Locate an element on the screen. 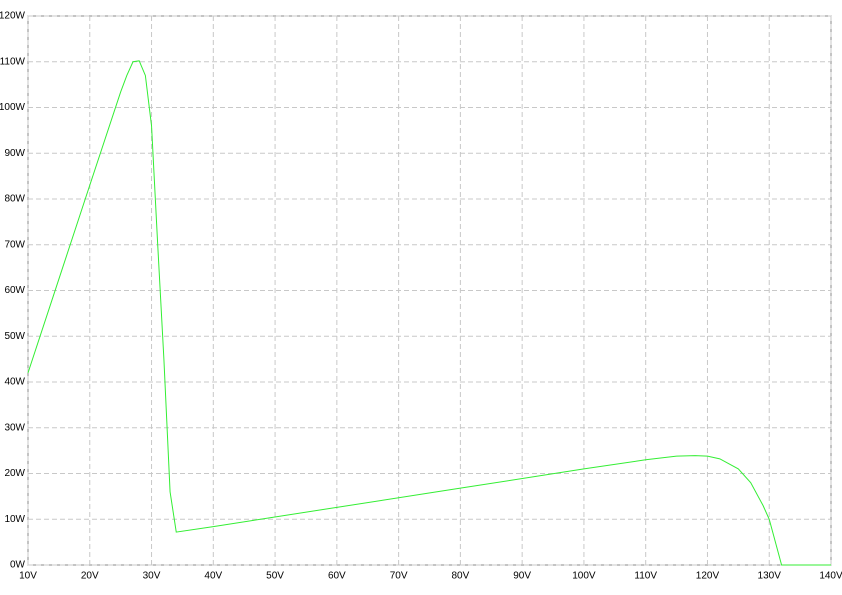 Image resolution: width=842 pixels, height=595 pixels. y-tick-label: 0W is located at coordinates (18, 565).